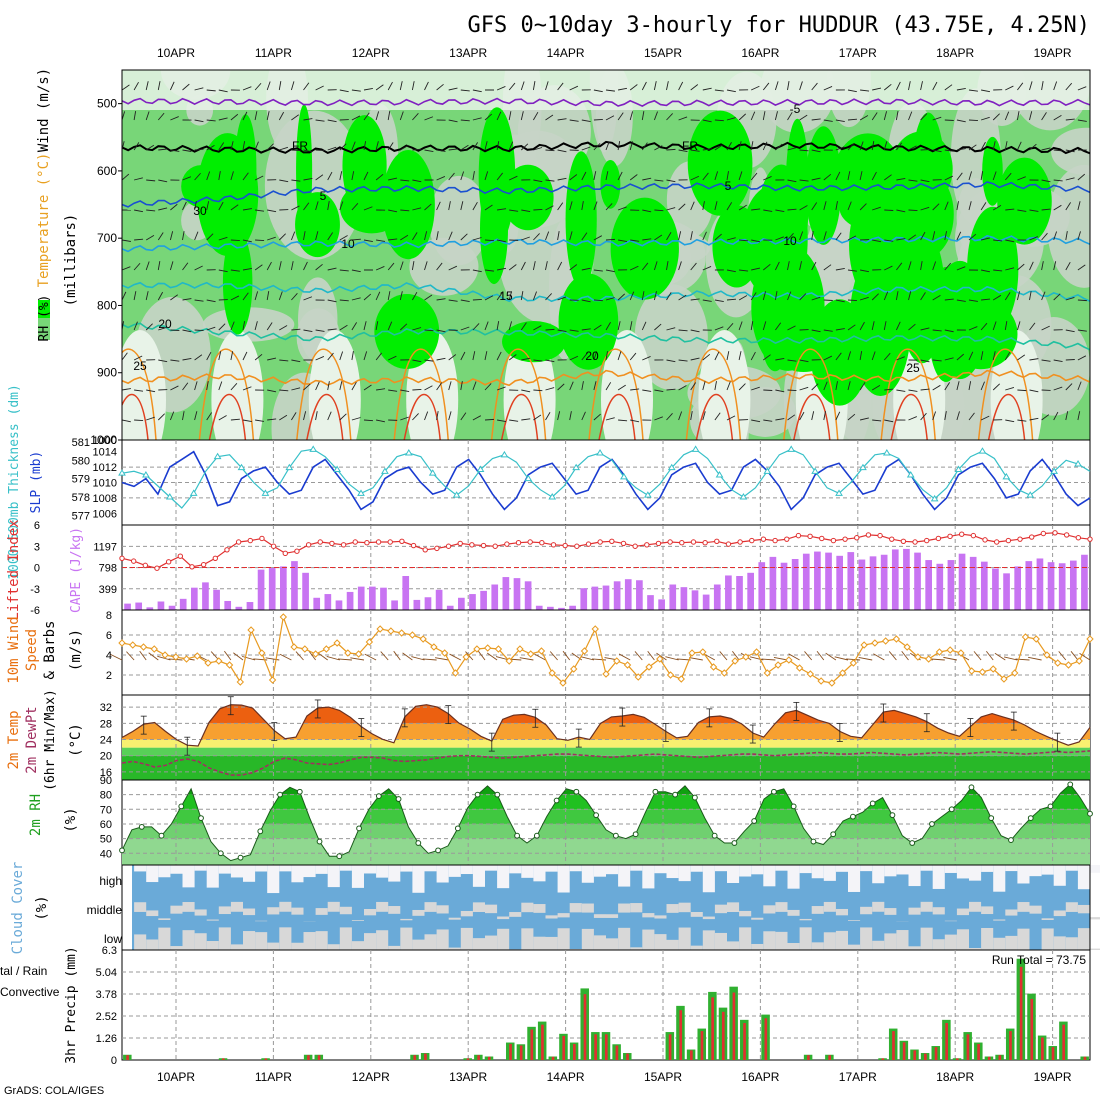  What do you see at coordinates (127, 1057) in the screenshot?
I see `precip-convective-bar` at bounding box center [127, 1057].